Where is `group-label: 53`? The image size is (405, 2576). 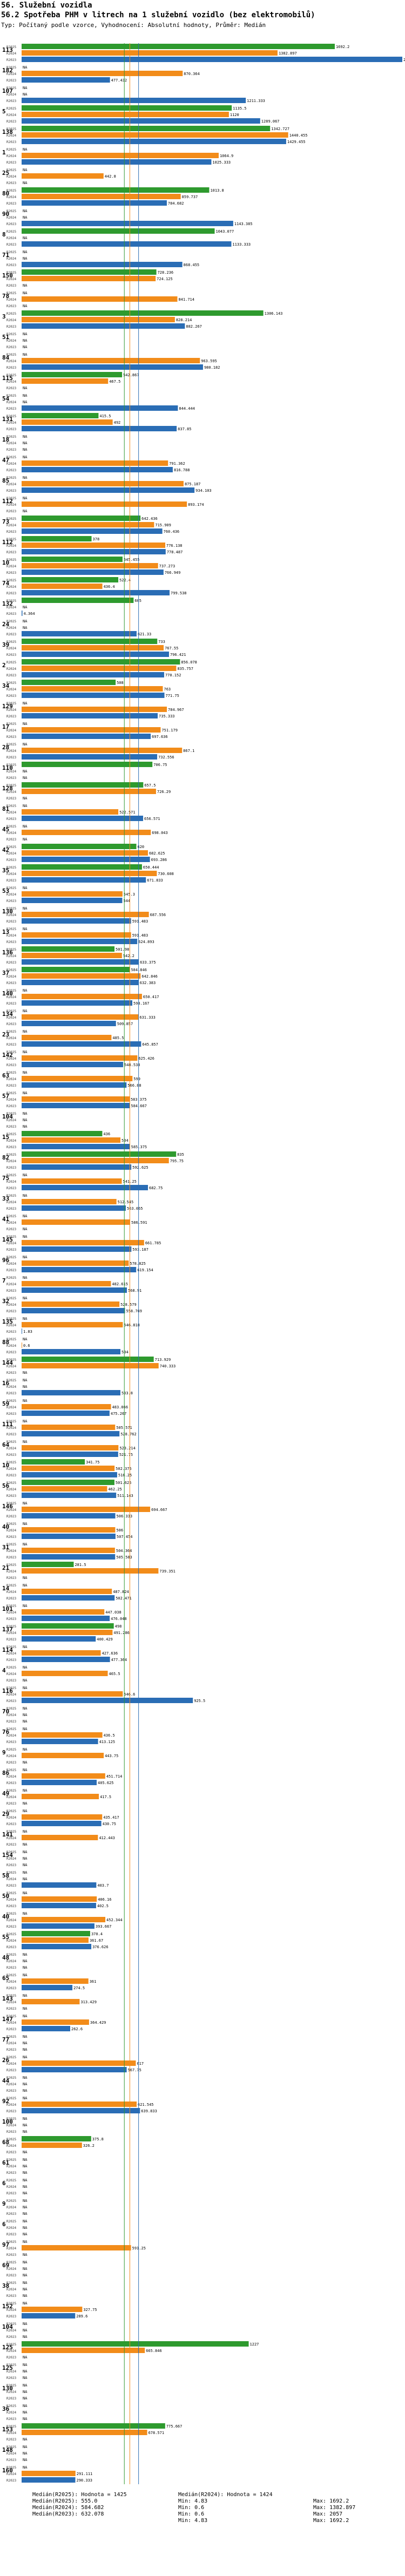
group-label: 53 is located at coordinates (5, 890).